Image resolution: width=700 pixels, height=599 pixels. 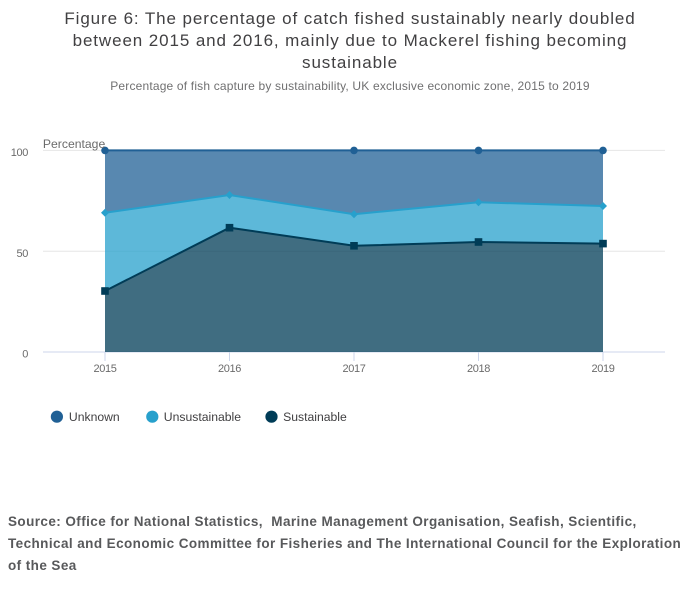 I want to click on svg-text: Unknown, so click(x=94, y=417).